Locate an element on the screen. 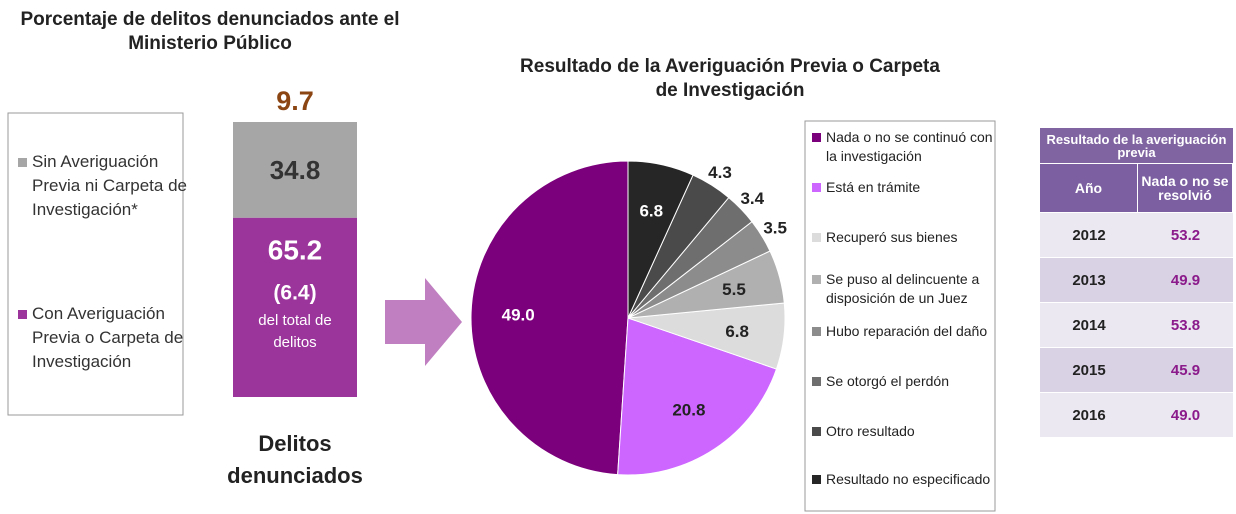 Image resolution: width=1236 pixels, height=514 pixels. annotation: 9.7 is located at coordinates (295, 101).